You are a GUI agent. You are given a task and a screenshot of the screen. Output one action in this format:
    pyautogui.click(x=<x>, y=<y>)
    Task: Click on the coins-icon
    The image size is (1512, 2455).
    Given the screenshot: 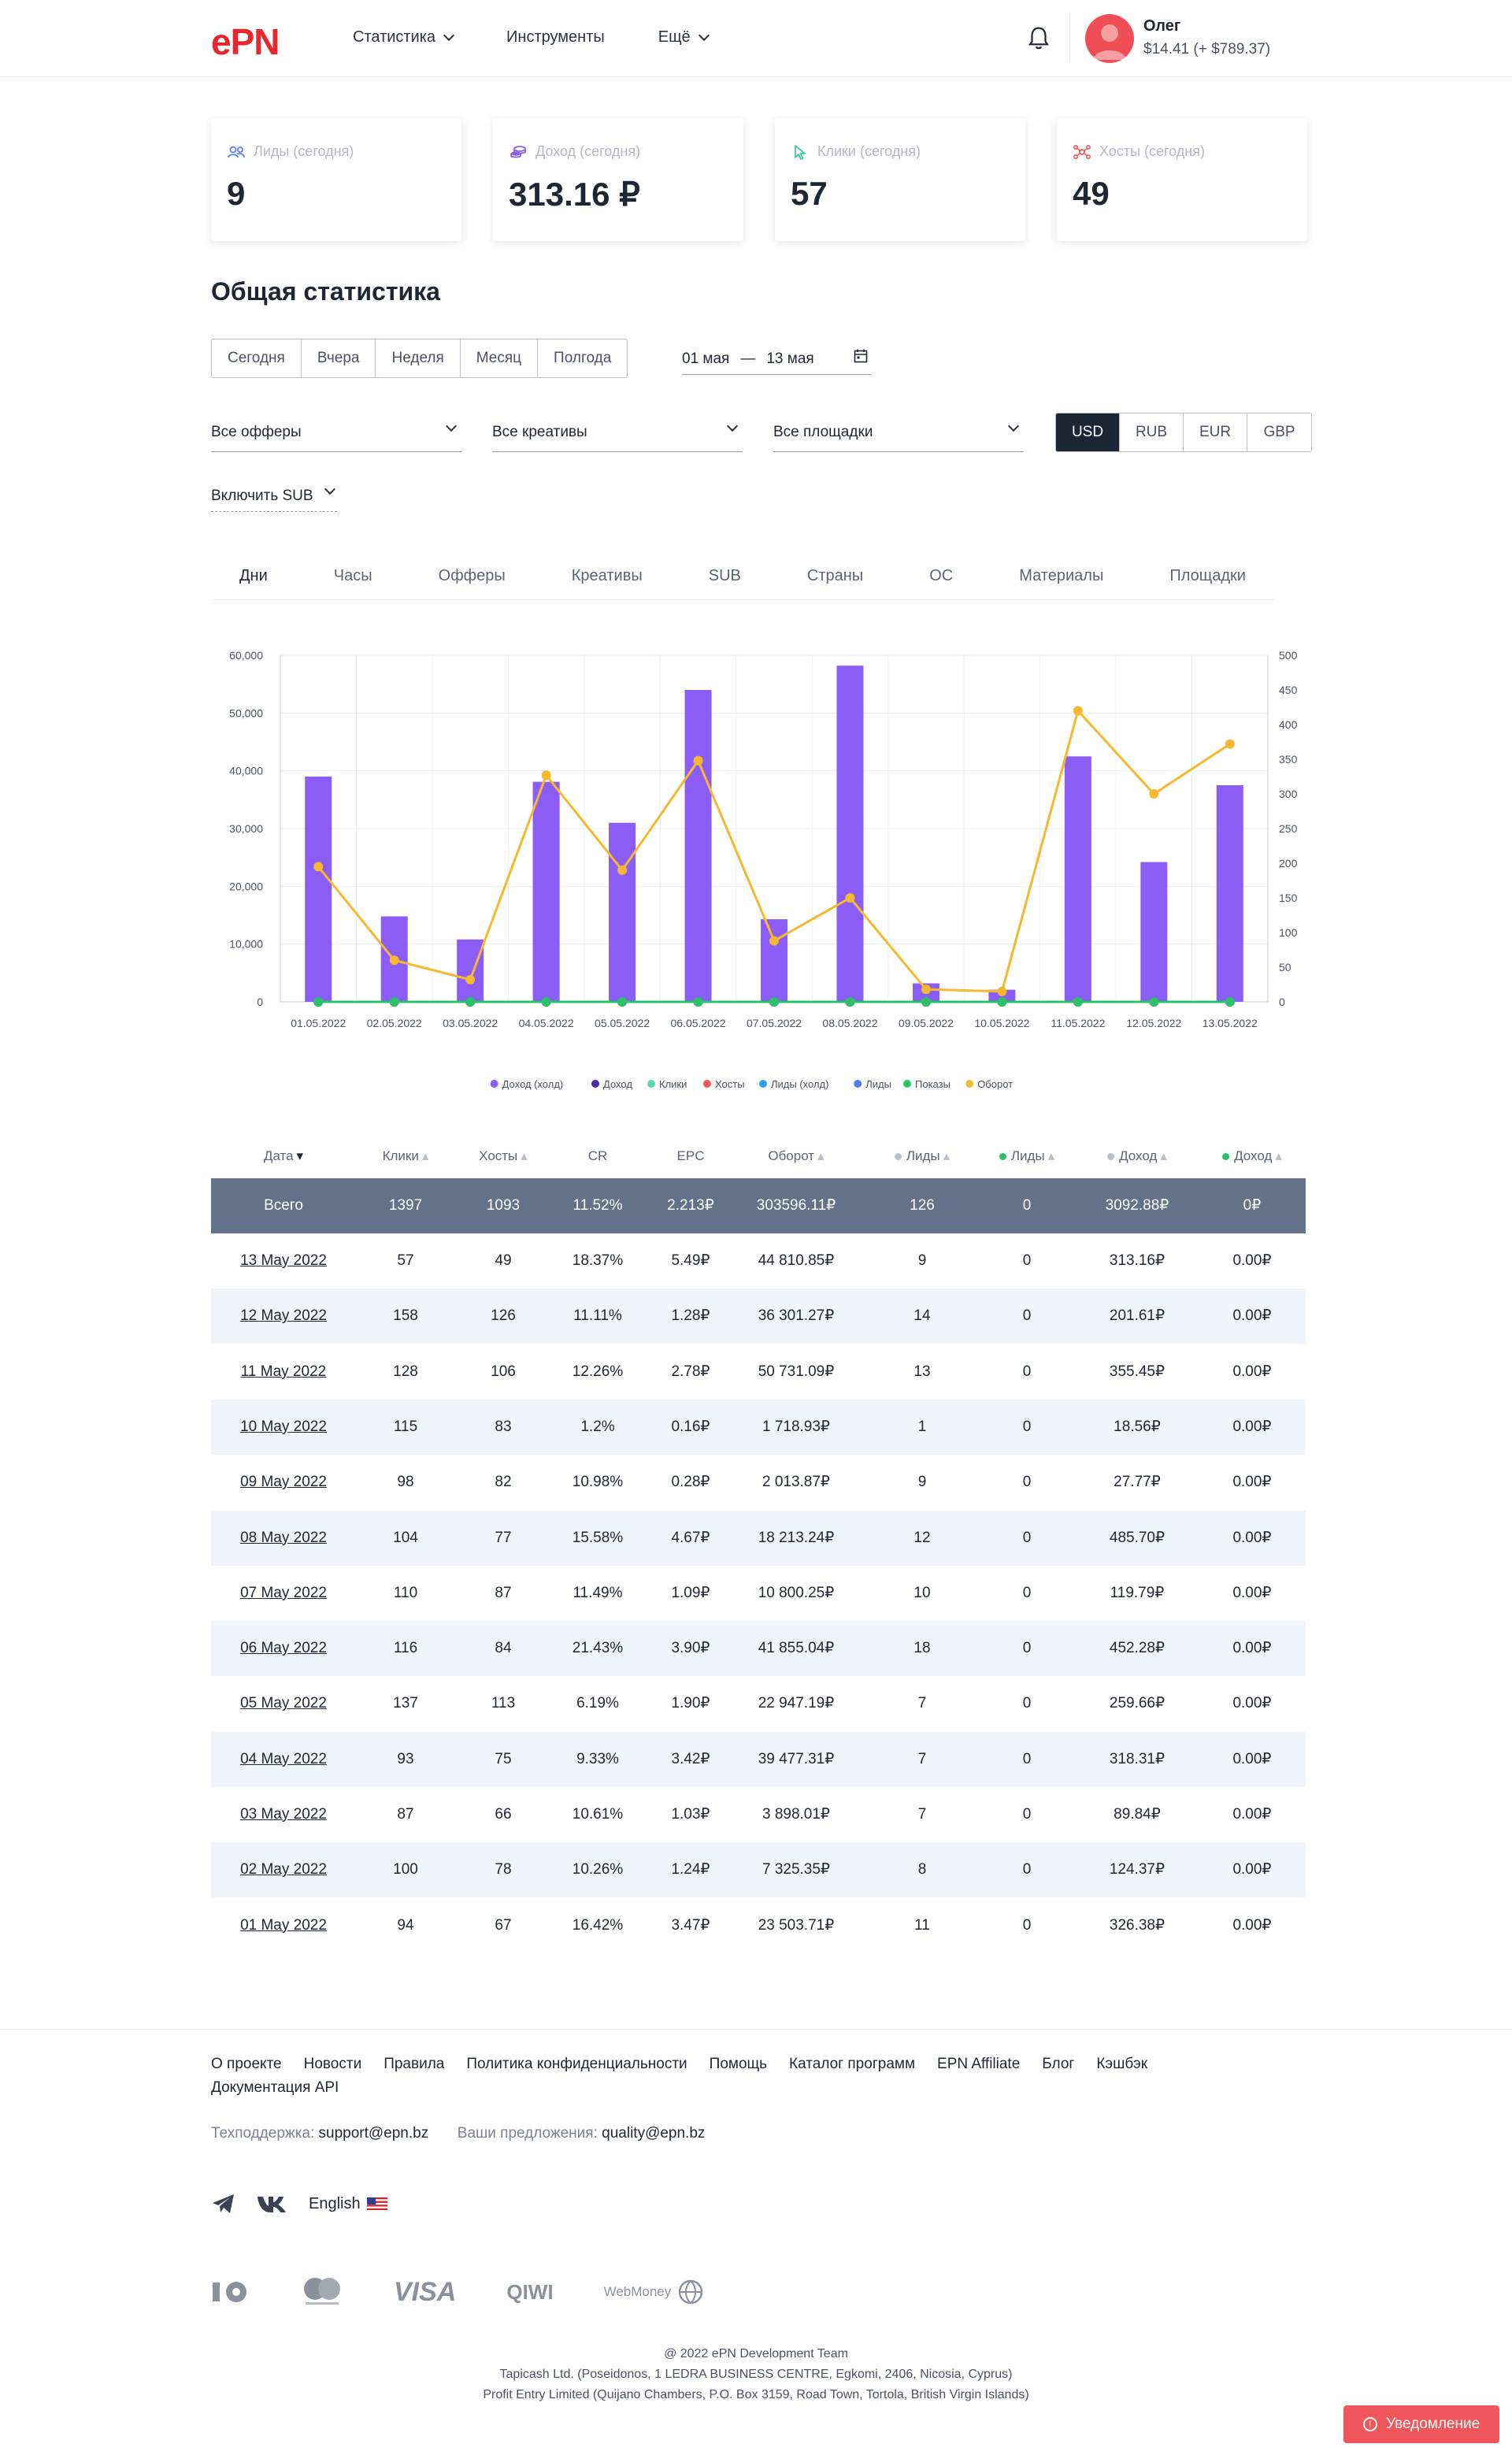 What is the action you would take?
    pyautogui.click(x=518, y=151)
    